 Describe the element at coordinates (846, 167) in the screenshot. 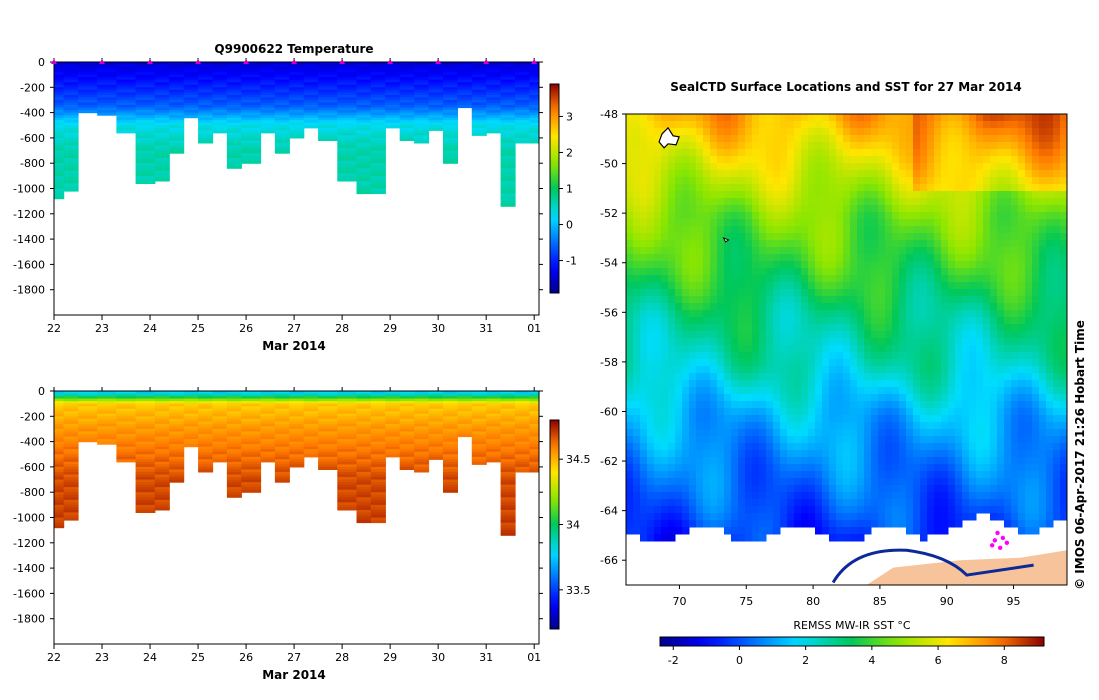

I see `sst-row` at that location.